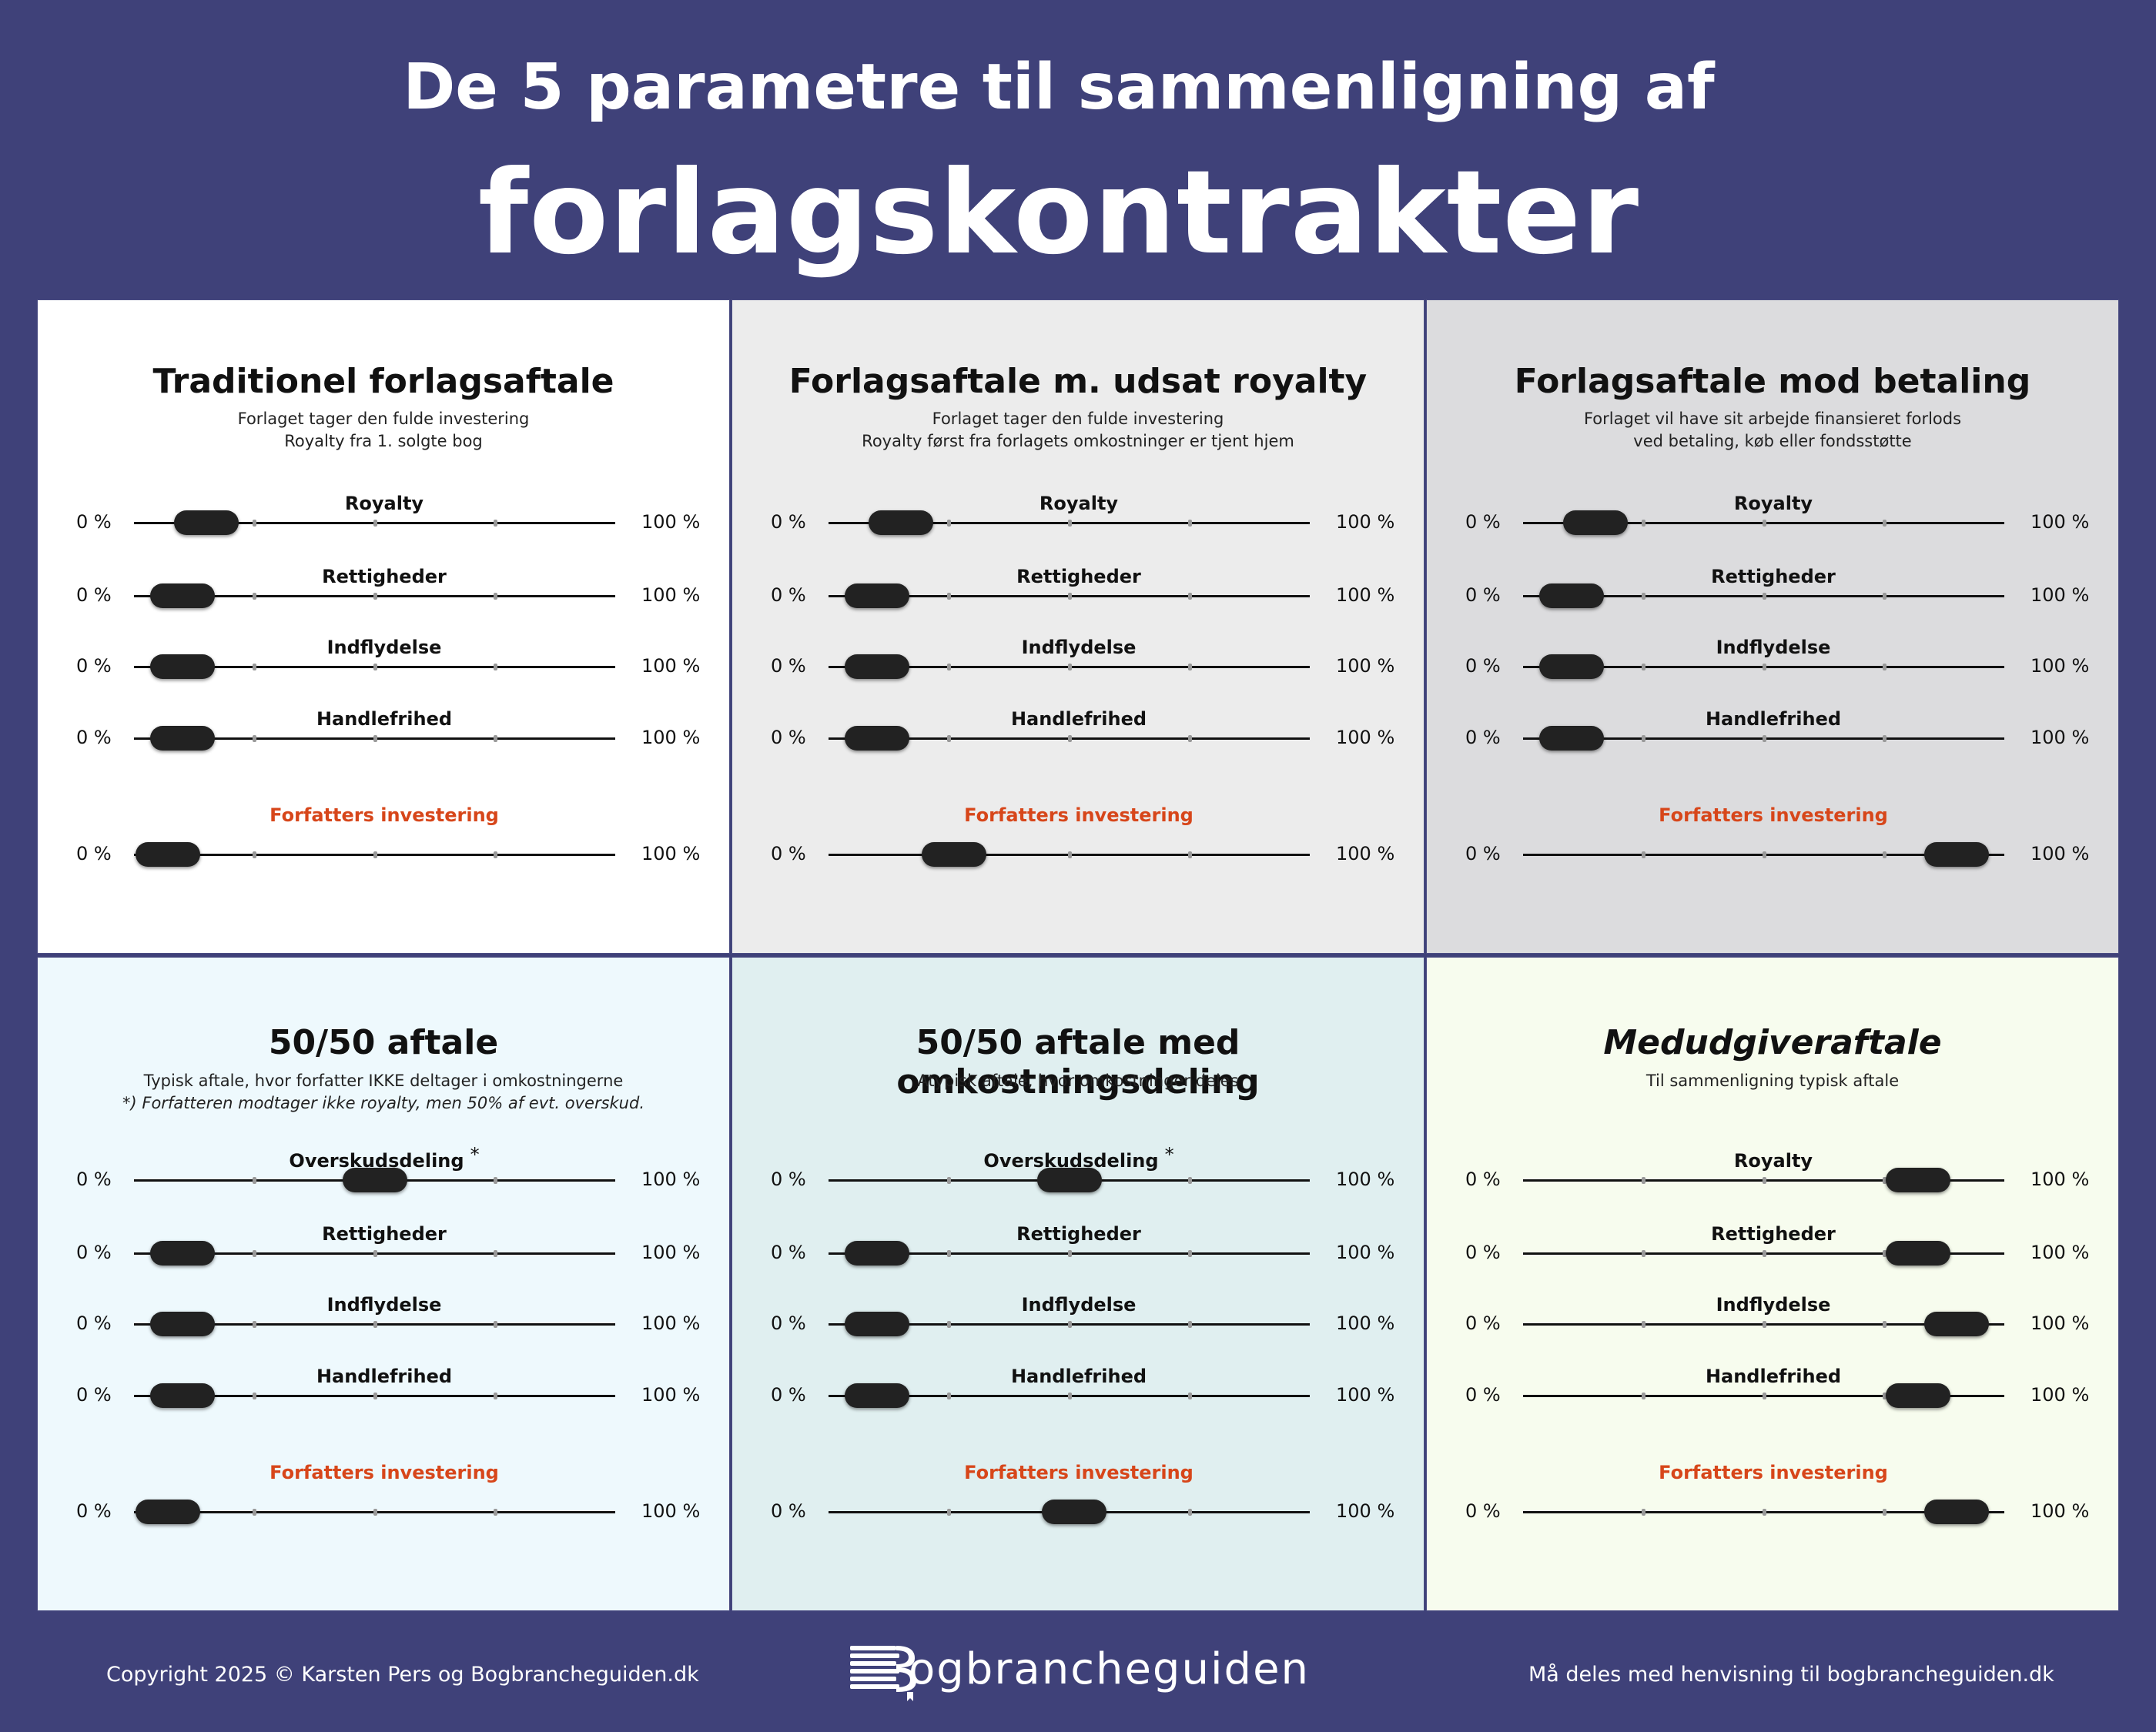 The width and height of the screenshot is (2156, 1732). What do you see at coordinates (1773, 719) in the screenshot?
I see `slider-label: Handlefrihed` at bounding box center [1773, 719].